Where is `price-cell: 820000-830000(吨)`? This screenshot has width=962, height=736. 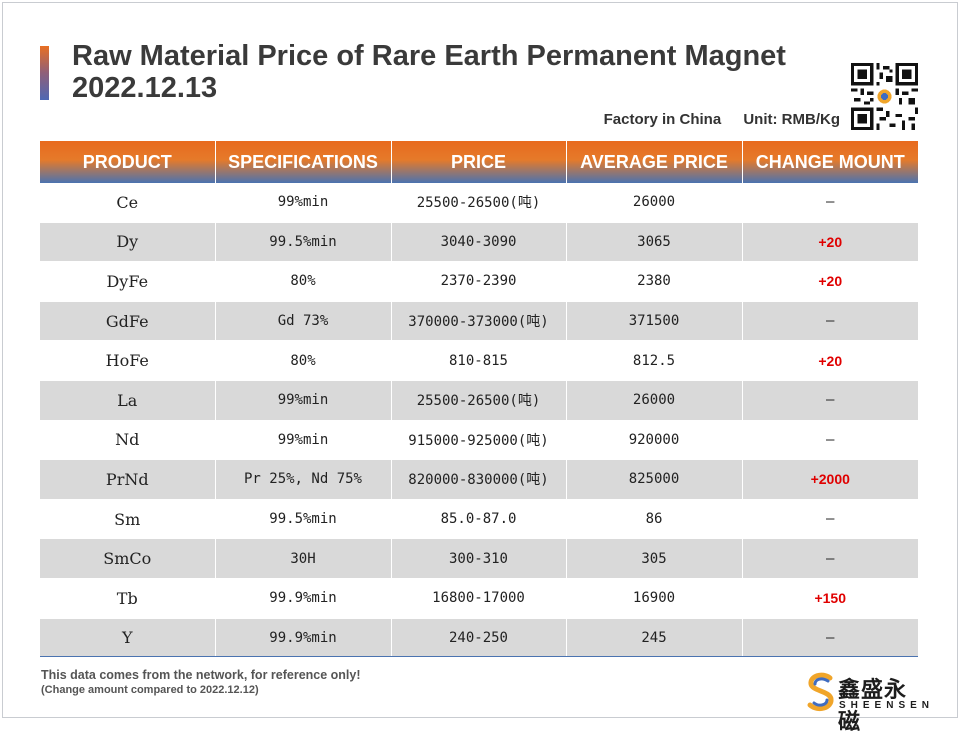 price-cell: 820000-830000(吨) is located at coordinates (479, 479).